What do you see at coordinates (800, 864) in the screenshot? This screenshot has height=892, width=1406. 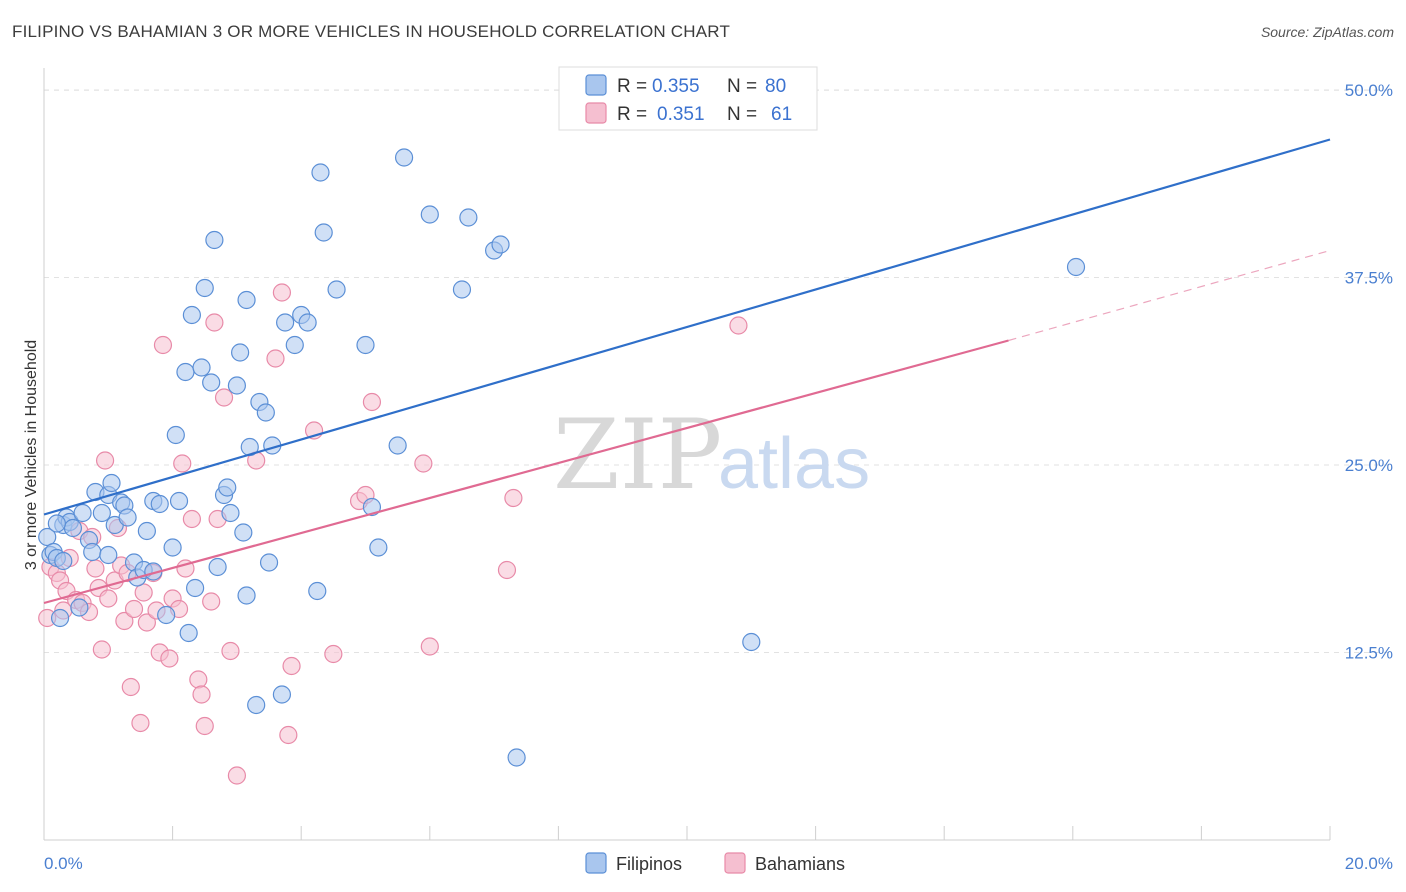 I see `bottom-legend-bahamians: Bahamians` at bounding box center [800, 864].